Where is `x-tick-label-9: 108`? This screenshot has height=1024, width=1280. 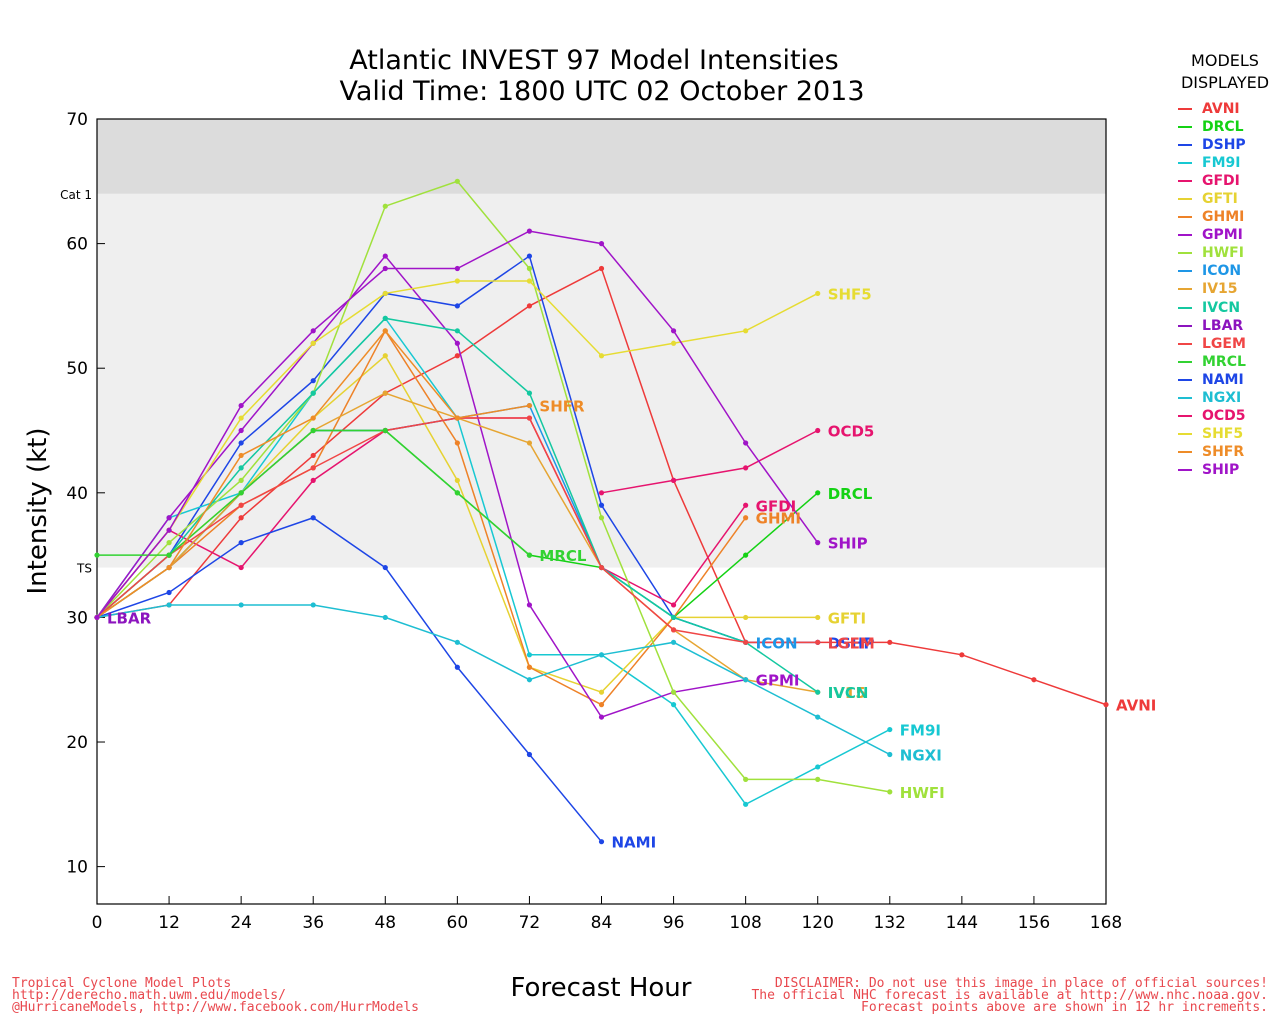 x-tick-label-9: 108 is located at coordinates (745, 923).